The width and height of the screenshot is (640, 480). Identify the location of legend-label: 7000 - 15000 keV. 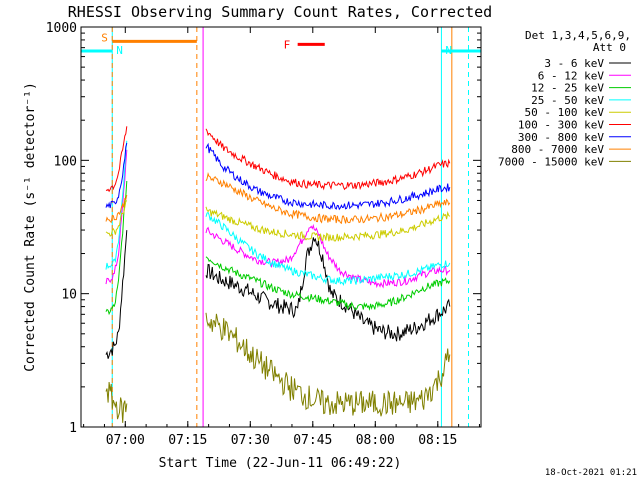
(551, 161).